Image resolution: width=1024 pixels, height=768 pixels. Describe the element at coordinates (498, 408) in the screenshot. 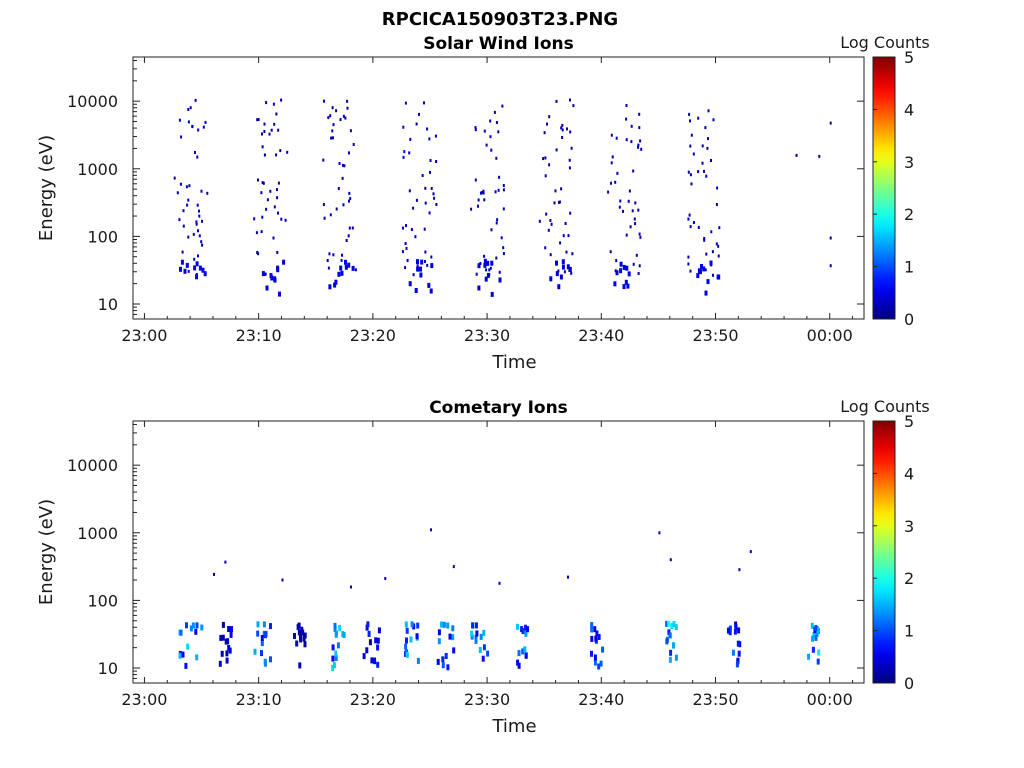

I see `panel-title: Cometary Ions` at that location.